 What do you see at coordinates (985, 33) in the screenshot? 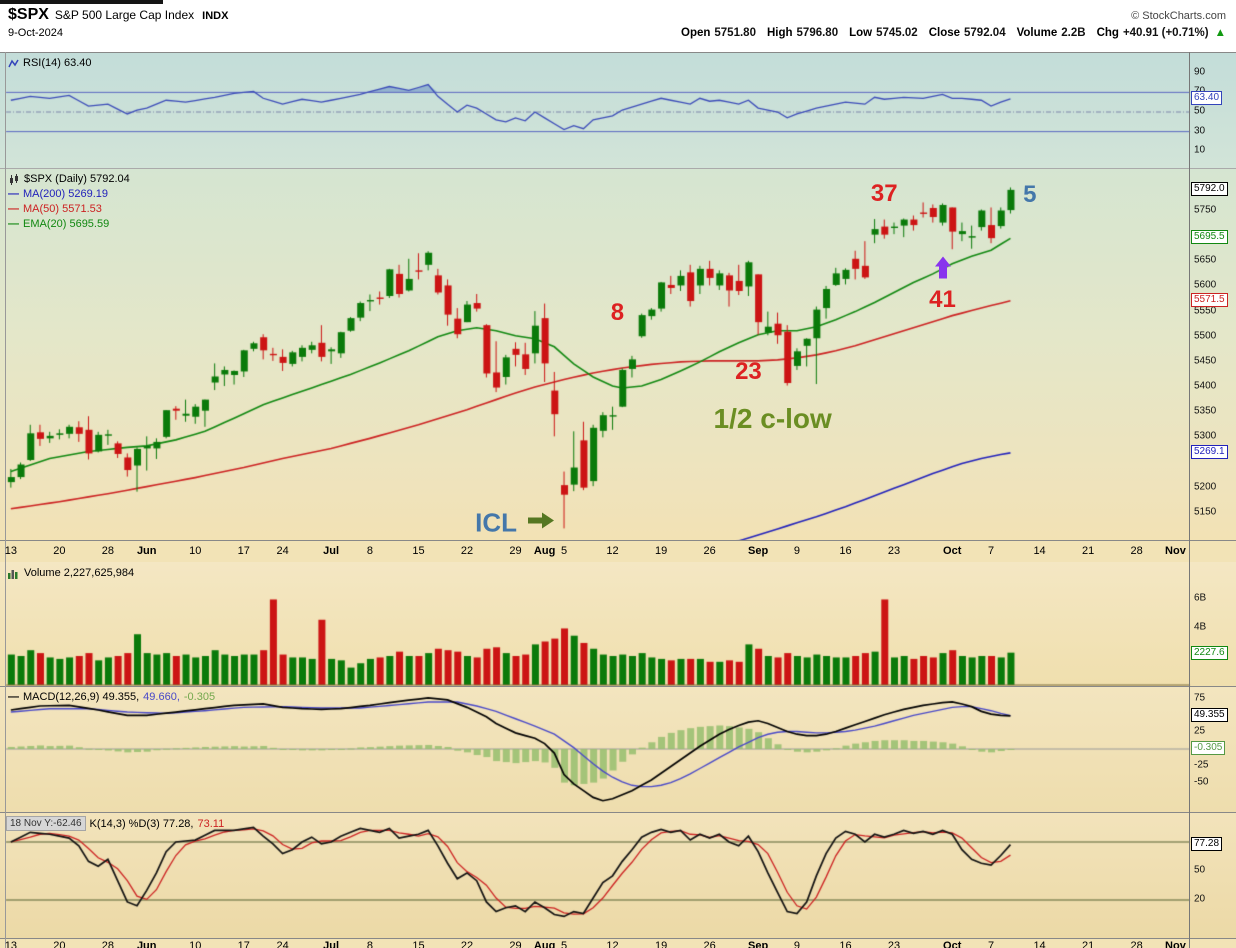
I see `close-value: 5792.04` at bounding box center [985, 33].